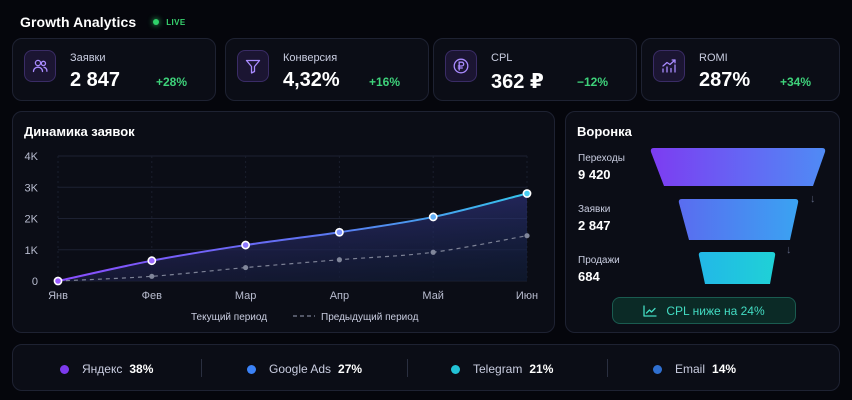 This screenshot has width=852, height=400. What do you see at coordinates (690, 369) in the screenshot?
I see `source-name: Email` at bounding box center [690, 369].